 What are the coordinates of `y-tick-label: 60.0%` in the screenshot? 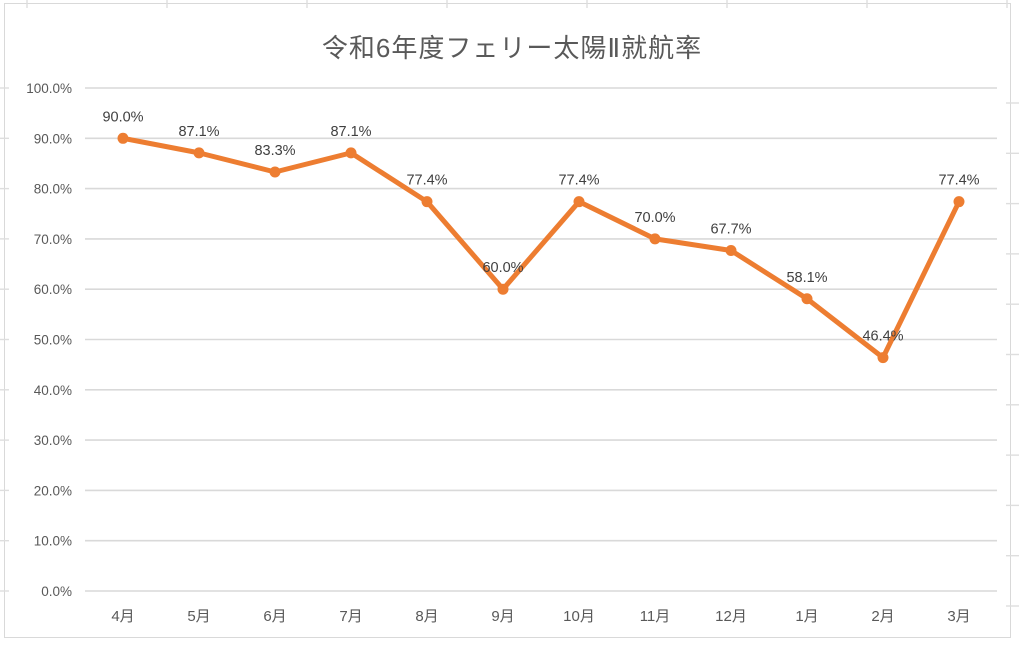 It's located at (53, 289).